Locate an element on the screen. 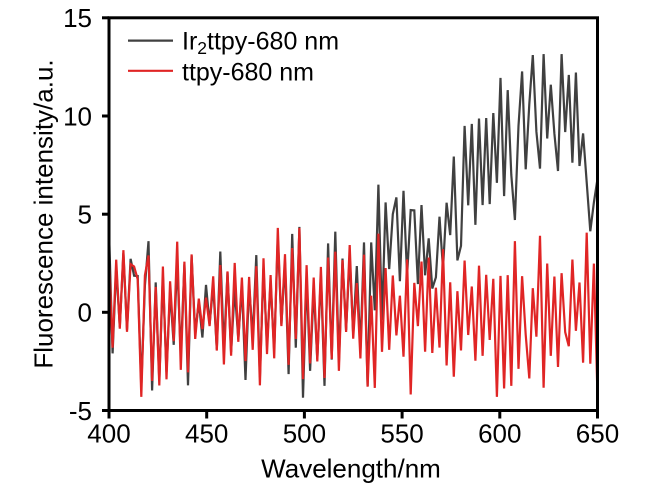 This screenshot has height=489, width=650. svg-text: 650 is located at coordinates (597, 434).